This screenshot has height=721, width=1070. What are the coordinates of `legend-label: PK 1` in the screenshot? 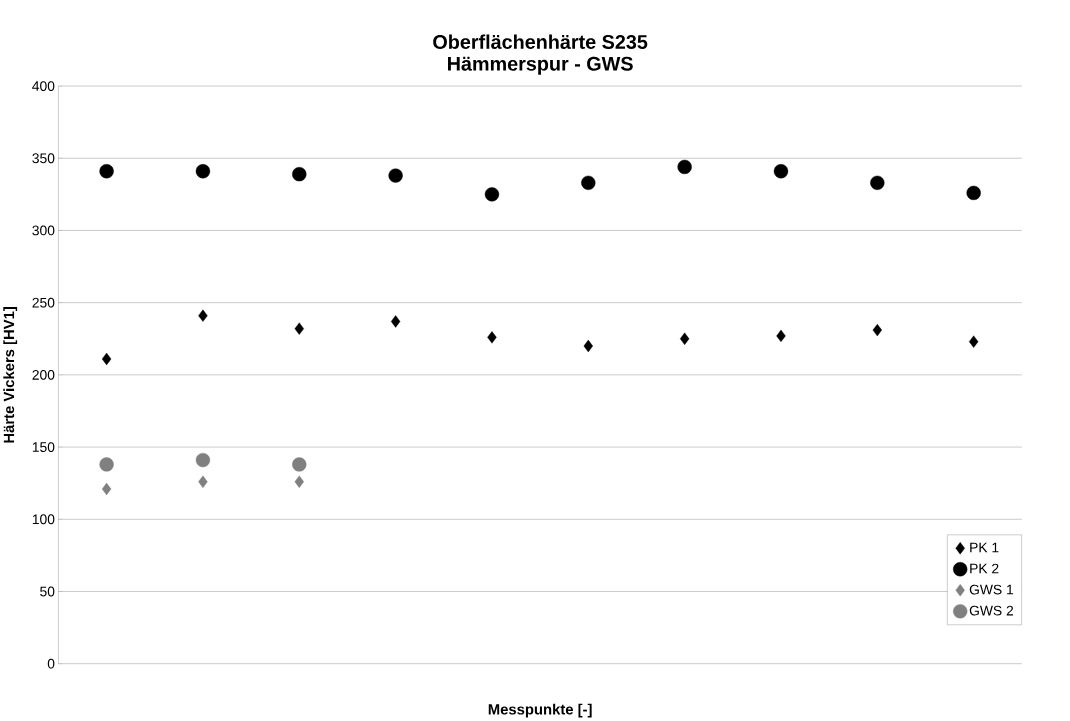 It's located at (984, 547).